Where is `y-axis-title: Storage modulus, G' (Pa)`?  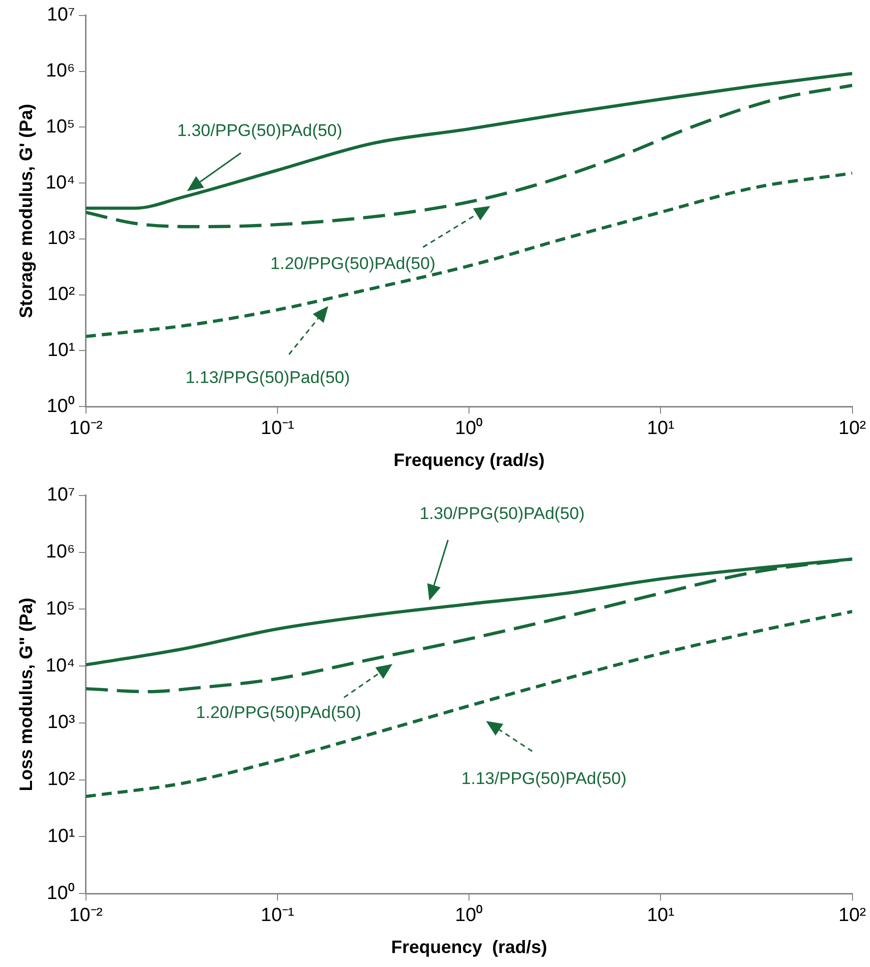
y-axis-title: Storage modulus, G' (Pa) is located at coordinates (26, 211).